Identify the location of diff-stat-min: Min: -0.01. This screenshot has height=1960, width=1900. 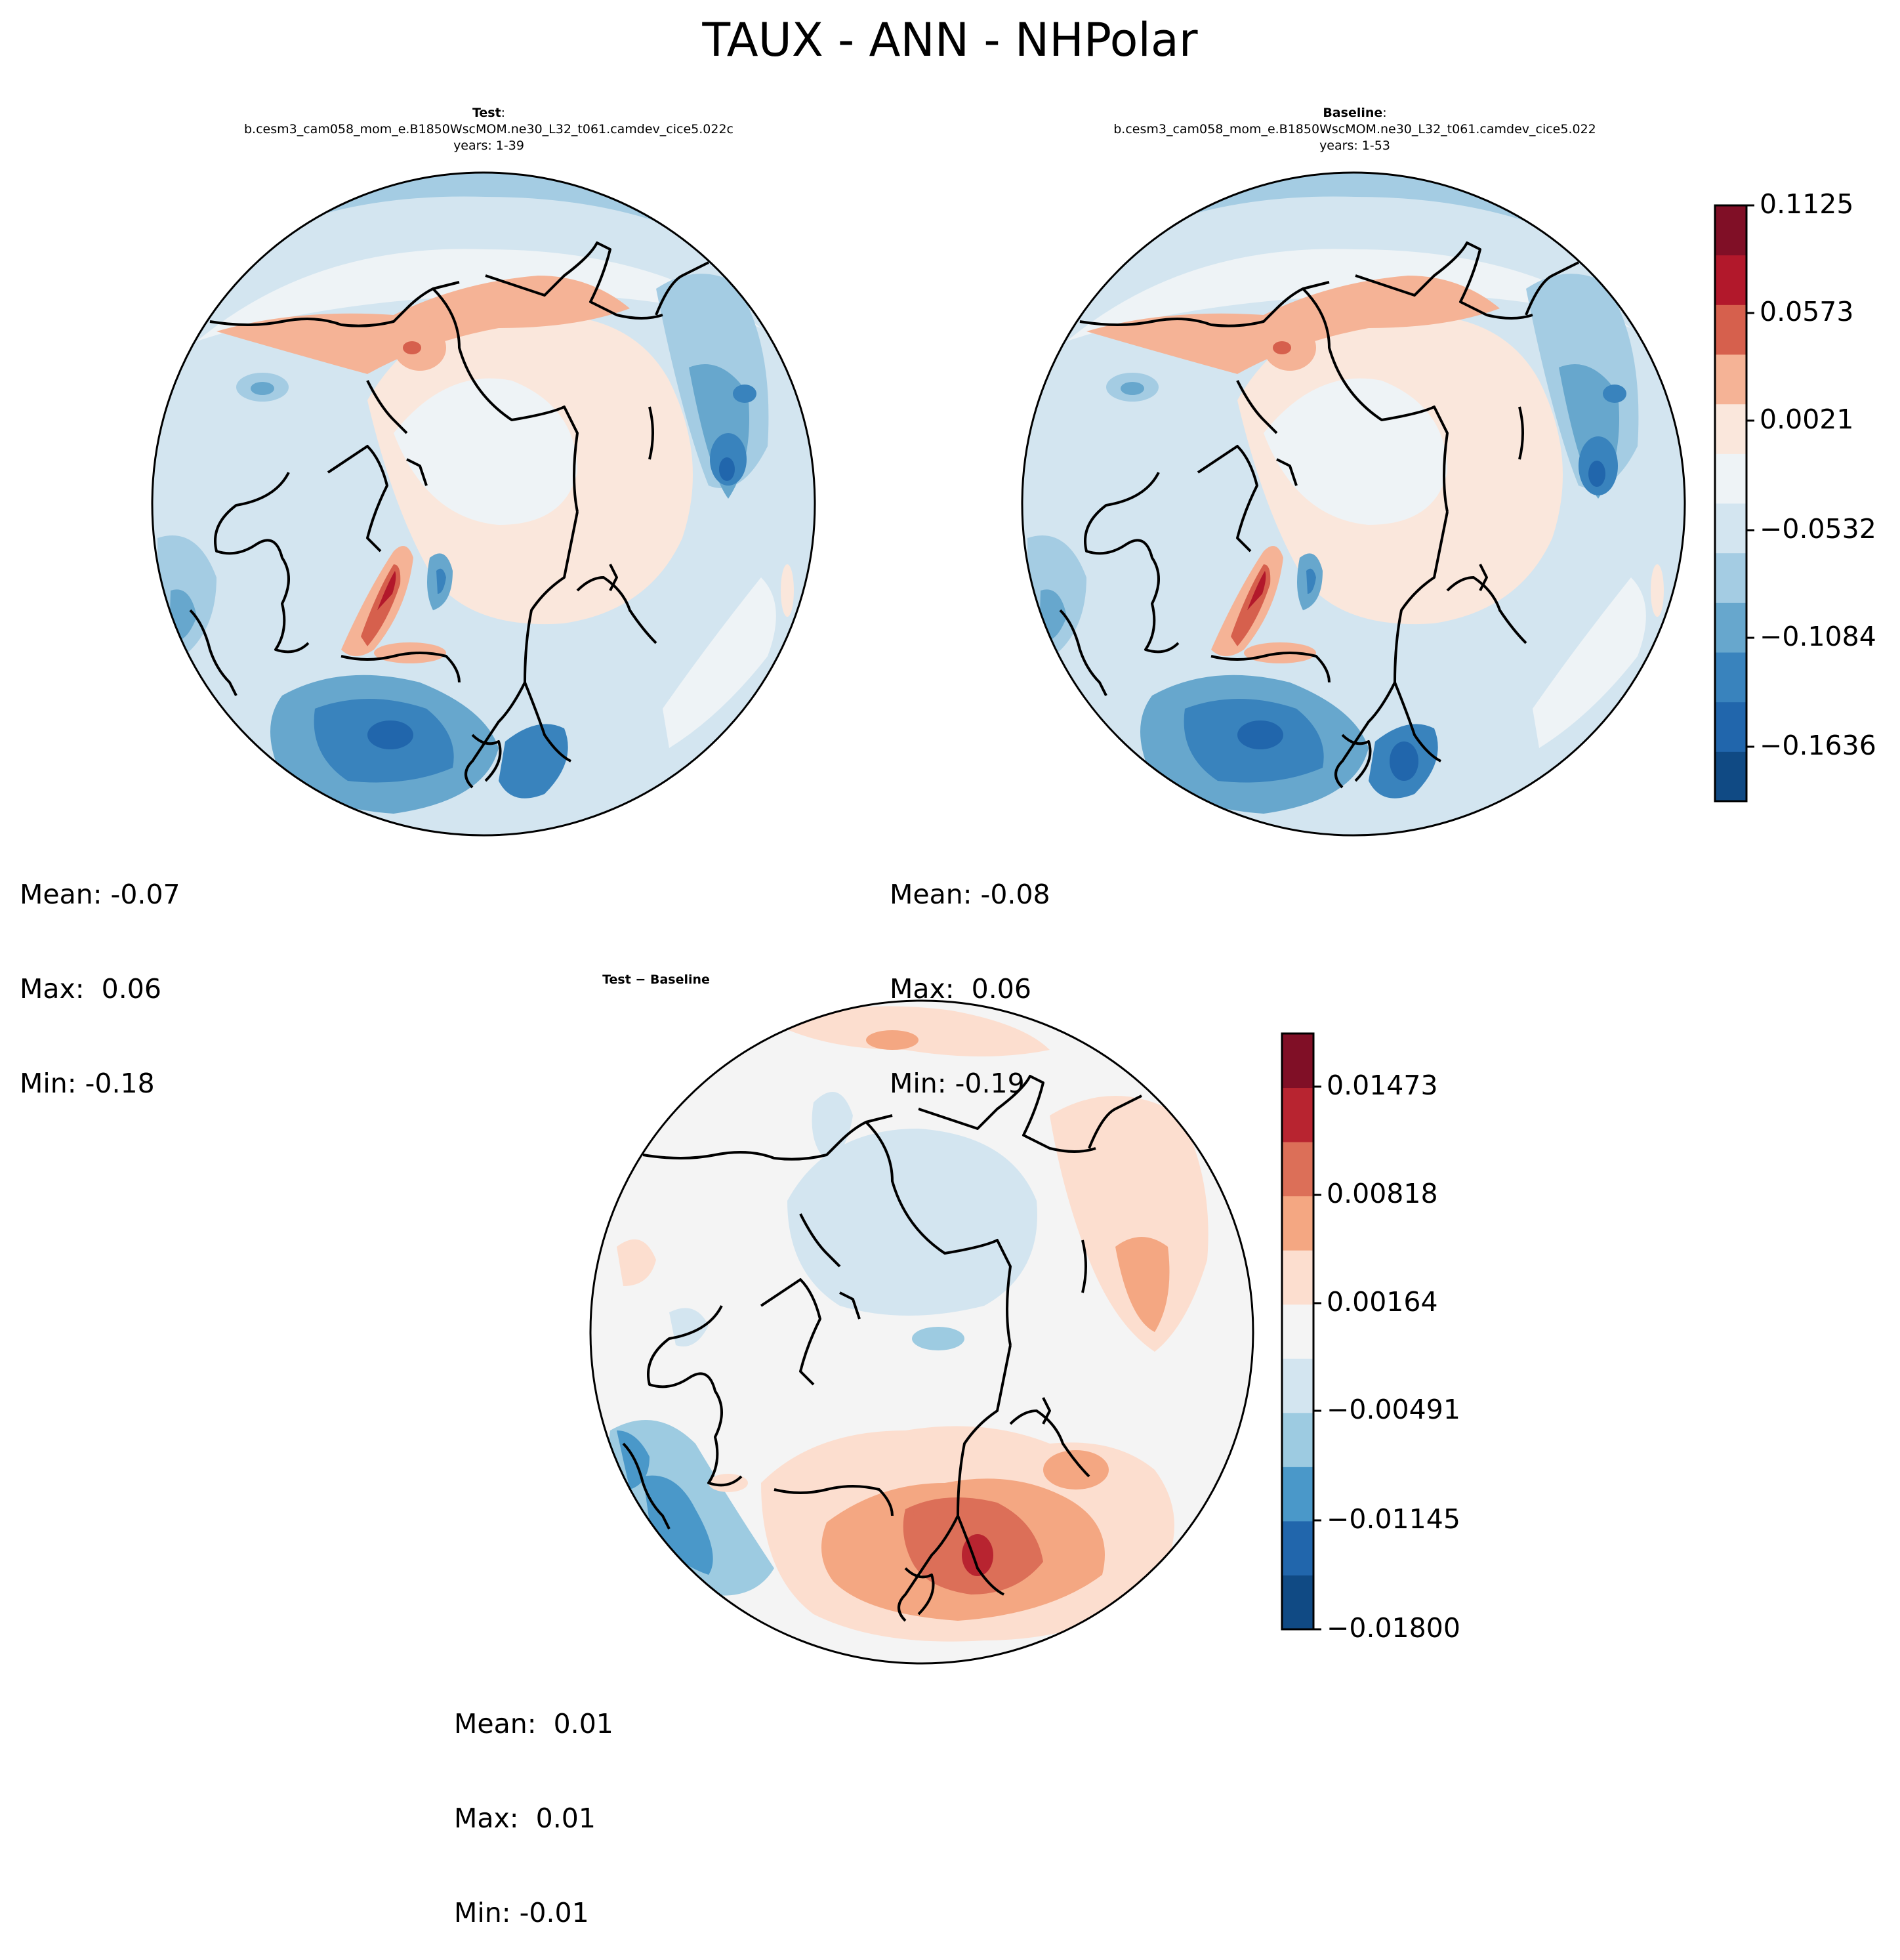
(521, 1913).